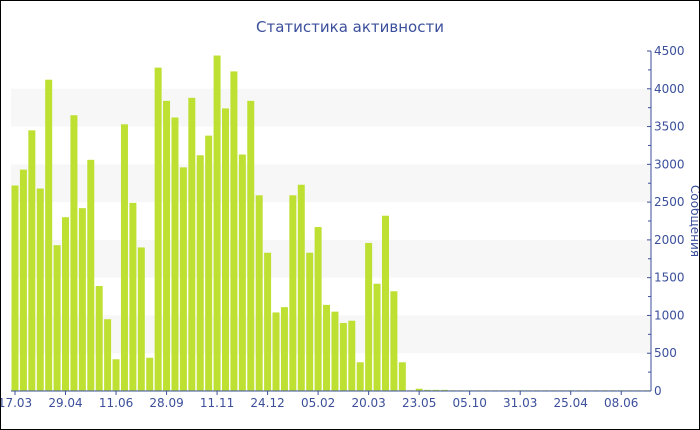 This screenshot has height=430, width=700. Describe the element at coordinates (669, 202) in the screenshot. I see `y-tick-label: 2500` at that location.